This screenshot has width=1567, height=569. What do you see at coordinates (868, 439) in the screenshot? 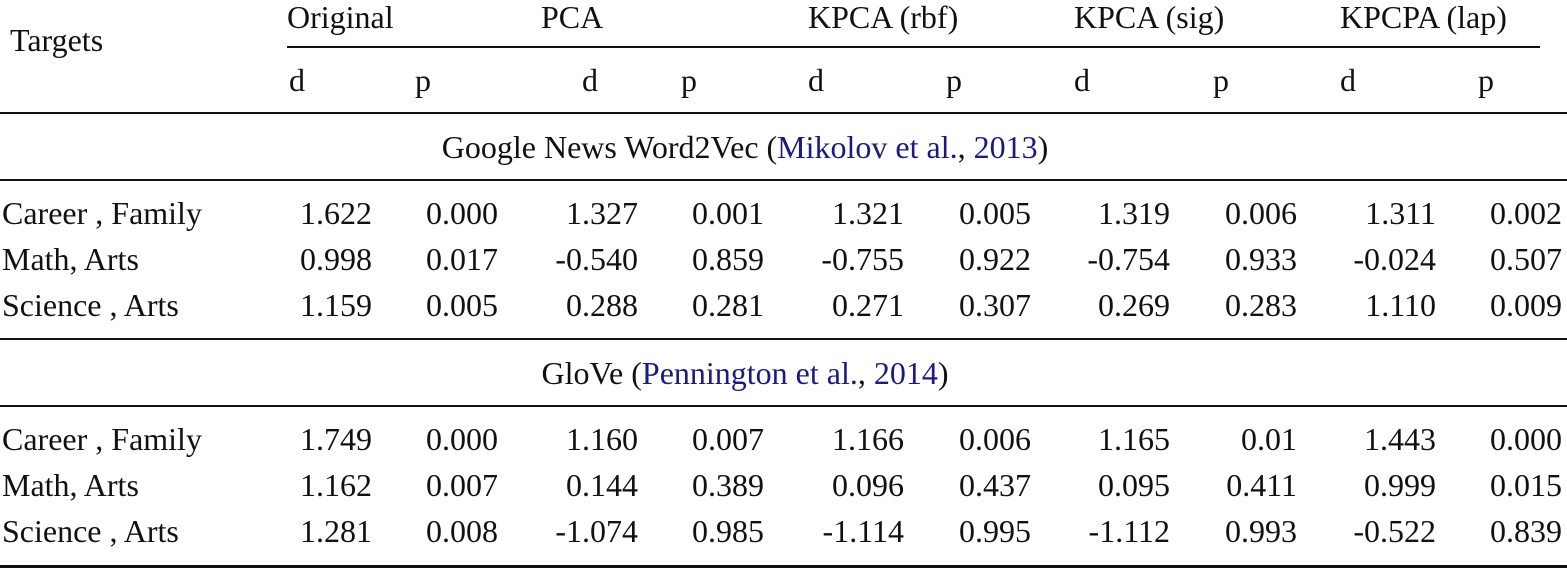
I see `cell: 1.166` at bounding box center [868, 439].